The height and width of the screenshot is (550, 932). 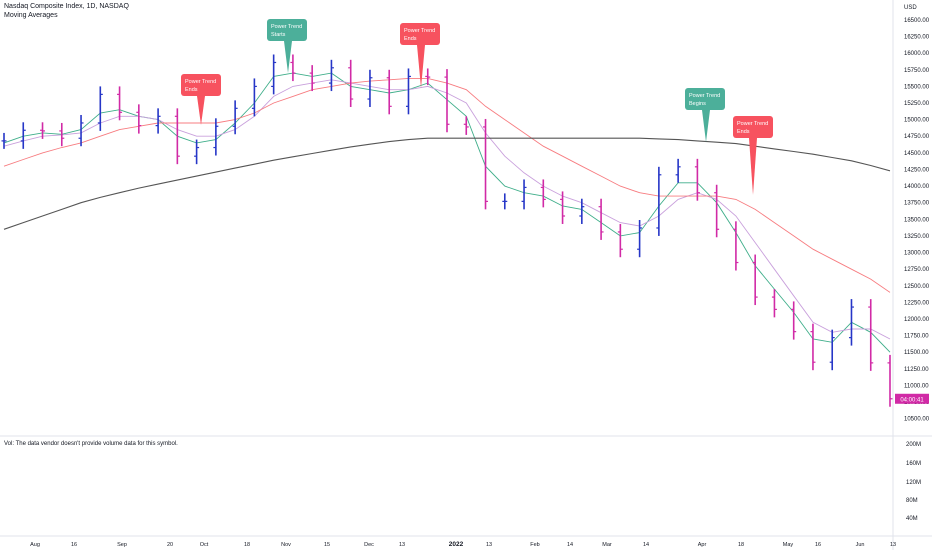 What do you see at coordinates (534, 545) in the screenshot?
I see `time-axis-label: Feb` at bounding box center [534, 545].